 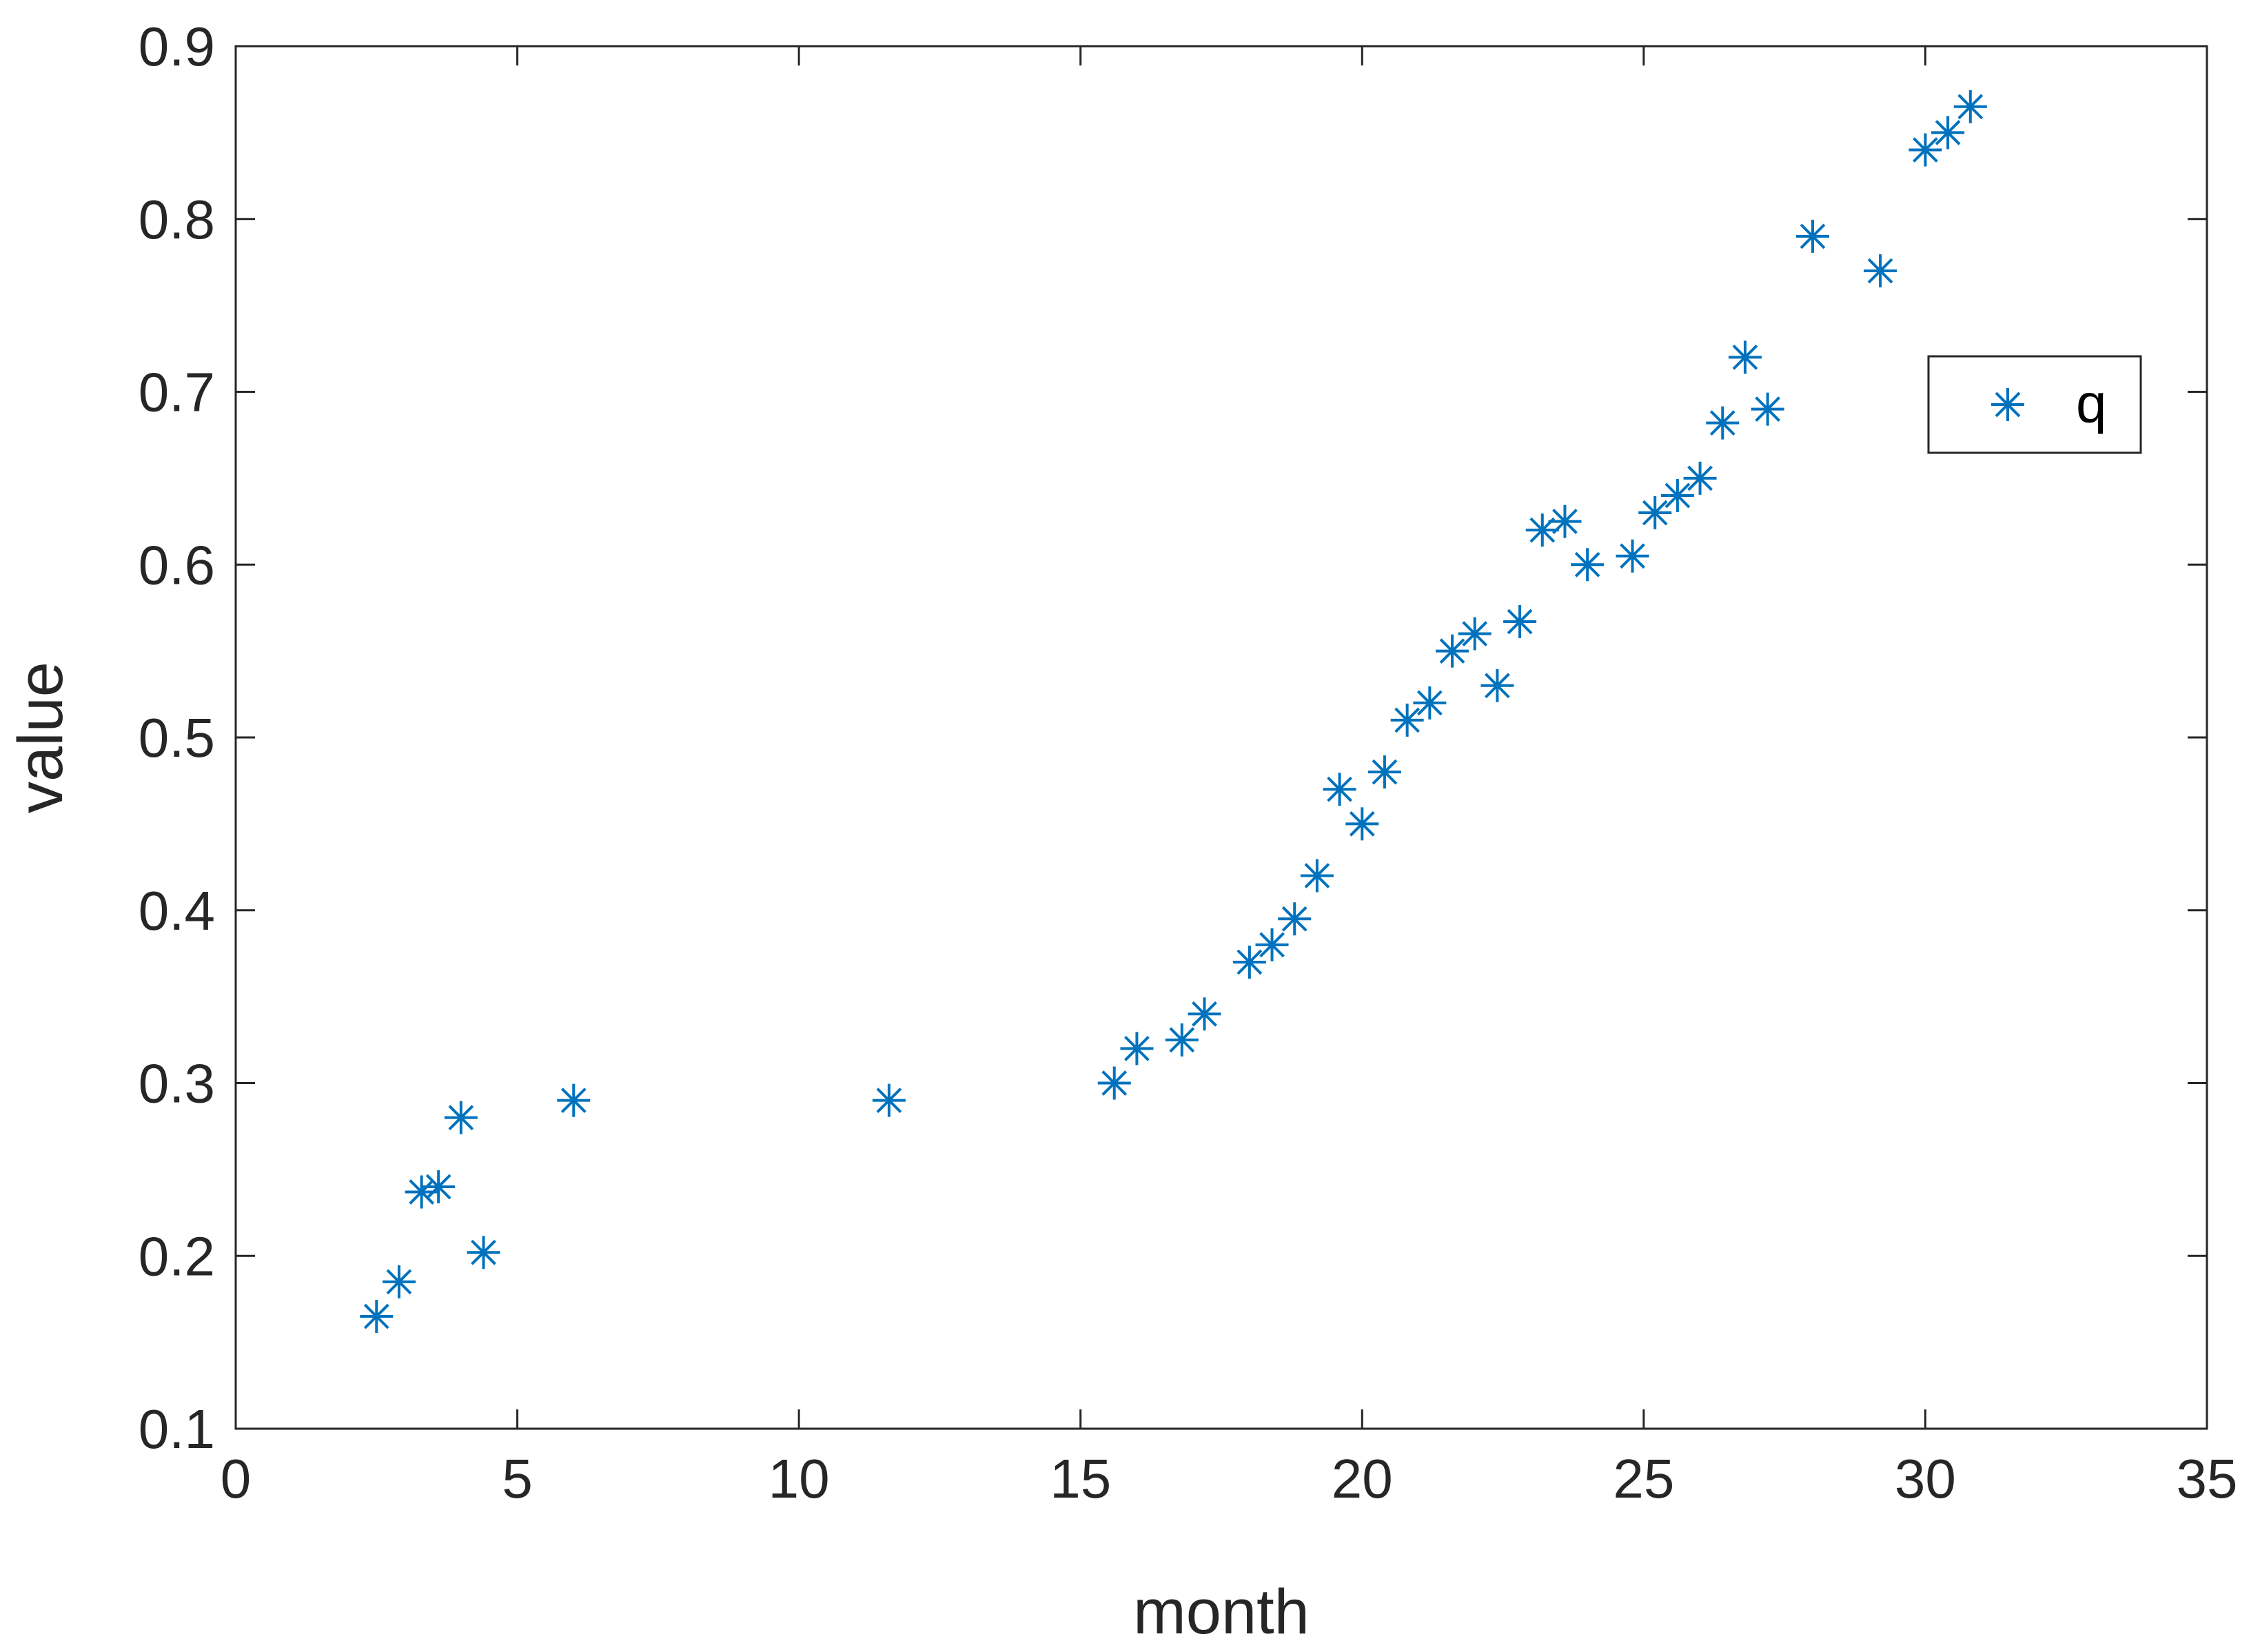 What do you see at coordinates (1643, 1479) in the screenshot?
I see `x-tick-label: 25` at bounding box center [1643, 1479].